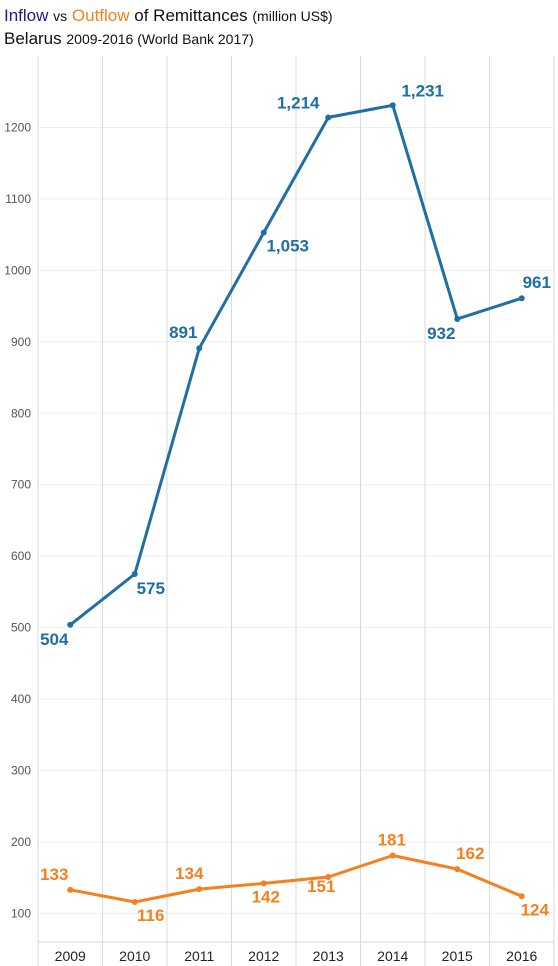 The height and width of the screenshot is (966, 558). I want to click on title-rest: of Remittances, so click(191, 15).